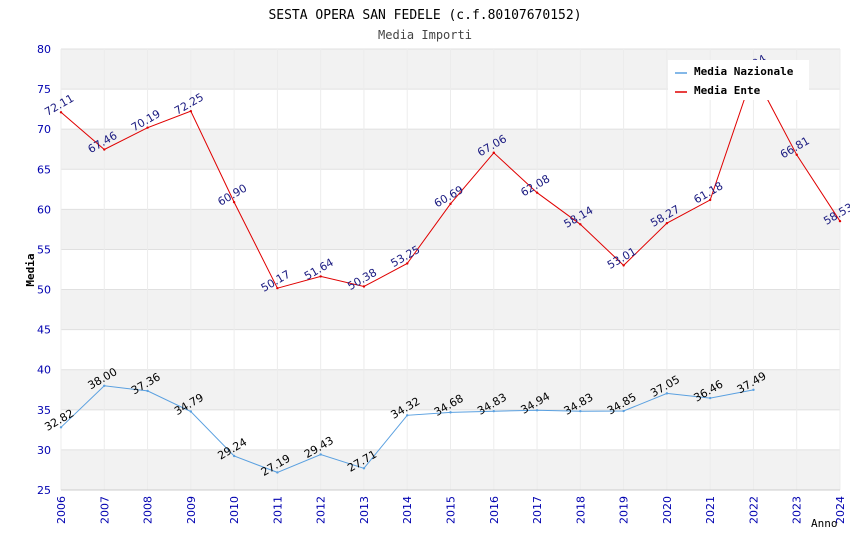 This screenshot has width=850, height=550. Describe the element at coordinates (44, 209) in the screenshot. I see `y-tick-label: 60` at that location.